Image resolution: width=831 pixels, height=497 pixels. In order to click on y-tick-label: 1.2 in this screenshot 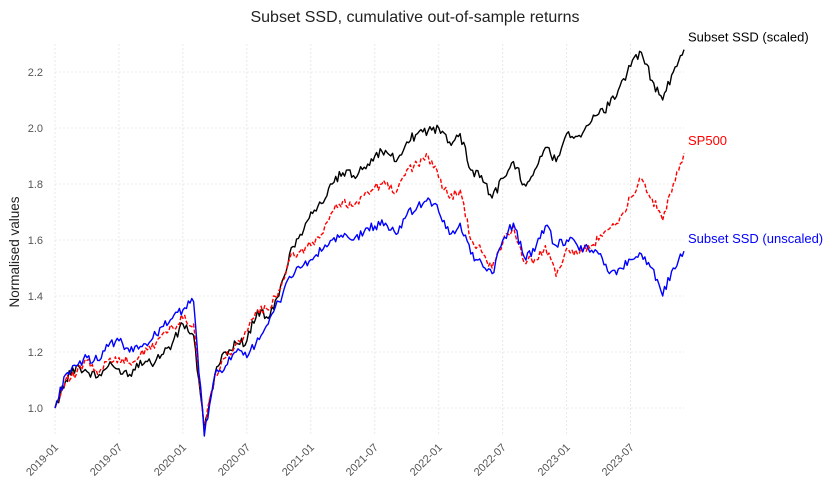, I will do `click(35, 353)`.